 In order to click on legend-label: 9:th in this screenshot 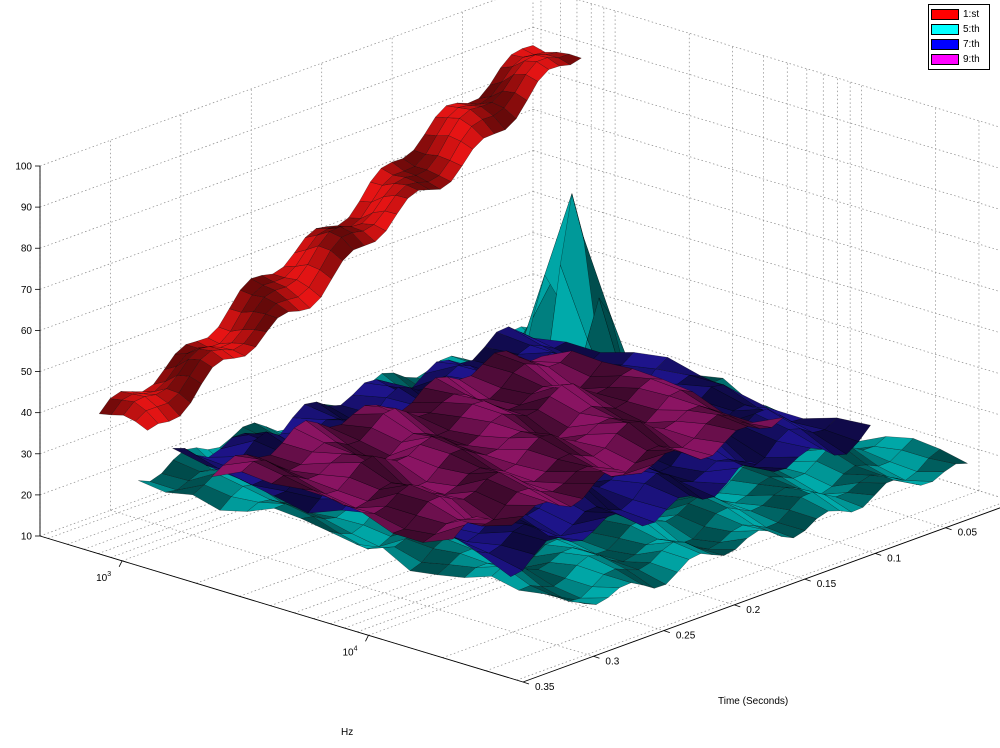, I will do `click(971, 59)`.